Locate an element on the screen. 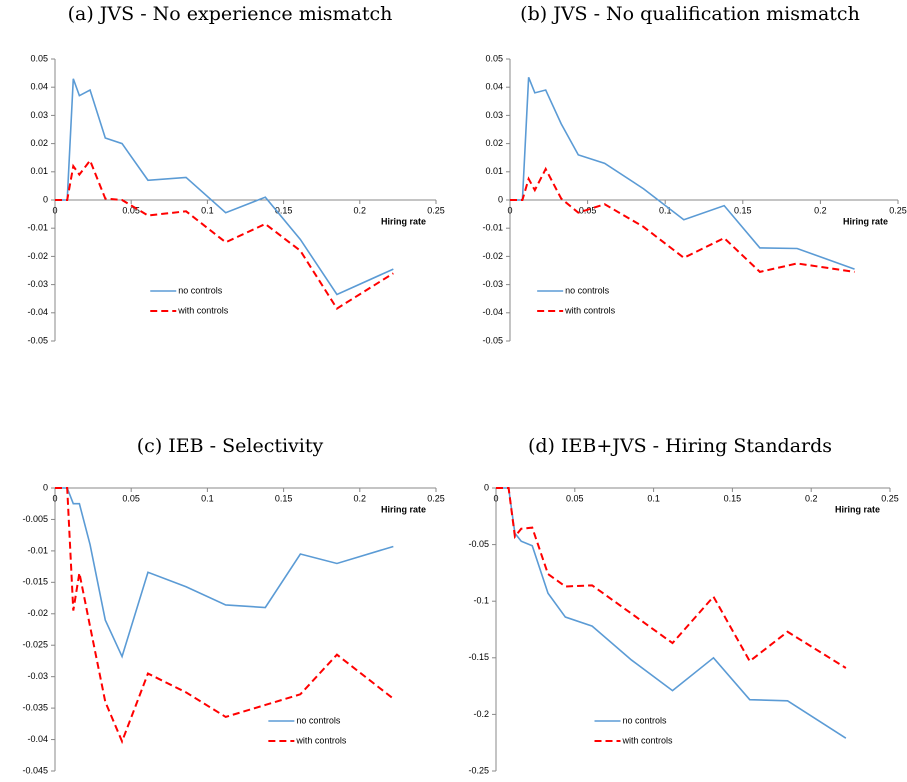 Image resolution: width=907 pixels, height=782 pixels. chart-title: (d) IEB+JVS - Hiring Standards is located at coordinates (680, 446).